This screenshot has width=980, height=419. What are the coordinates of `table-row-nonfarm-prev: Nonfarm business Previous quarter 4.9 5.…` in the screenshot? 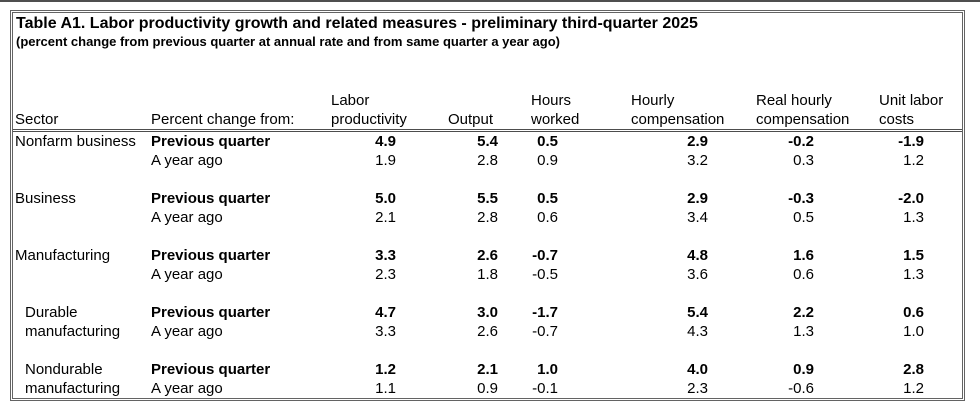 It's located at (487, 140).